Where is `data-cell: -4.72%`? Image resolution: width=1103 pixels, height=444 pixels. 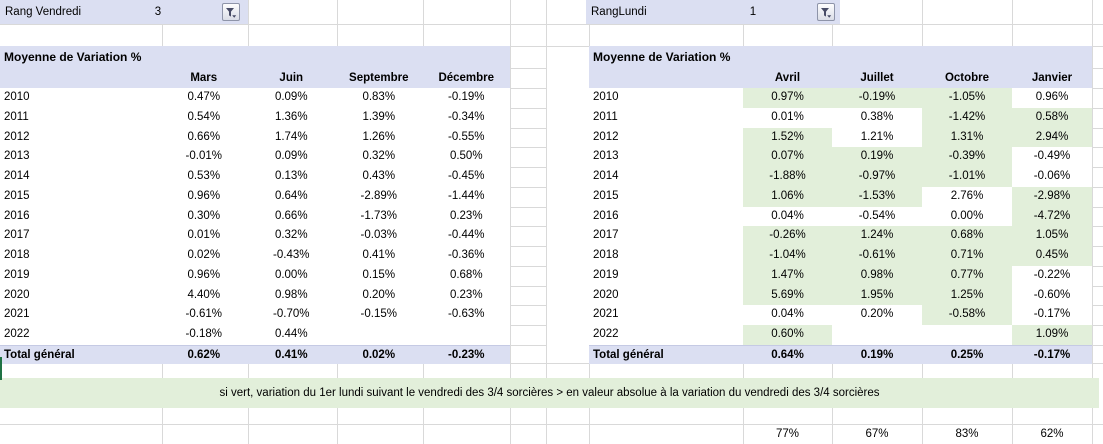 data-cell: -4.72% is located at coordinates (1052, 216).